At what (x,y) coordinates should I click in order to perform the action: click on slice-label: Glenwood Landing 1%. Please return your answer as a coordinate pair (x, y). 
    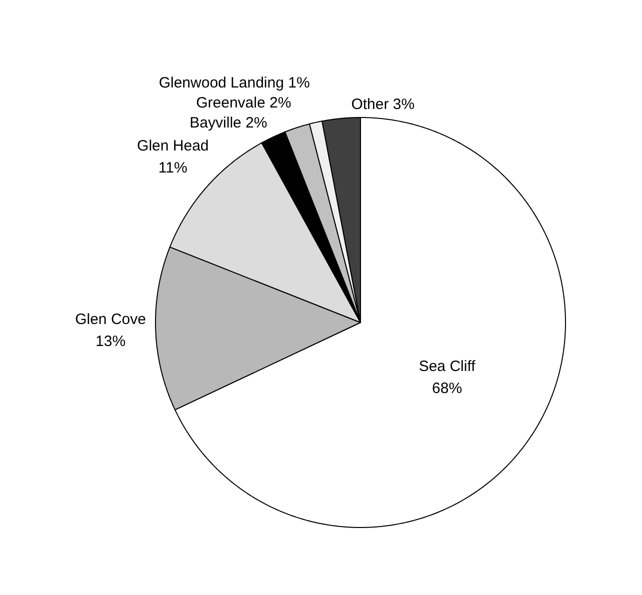
    Looking at the image, I should click on (234, 83).